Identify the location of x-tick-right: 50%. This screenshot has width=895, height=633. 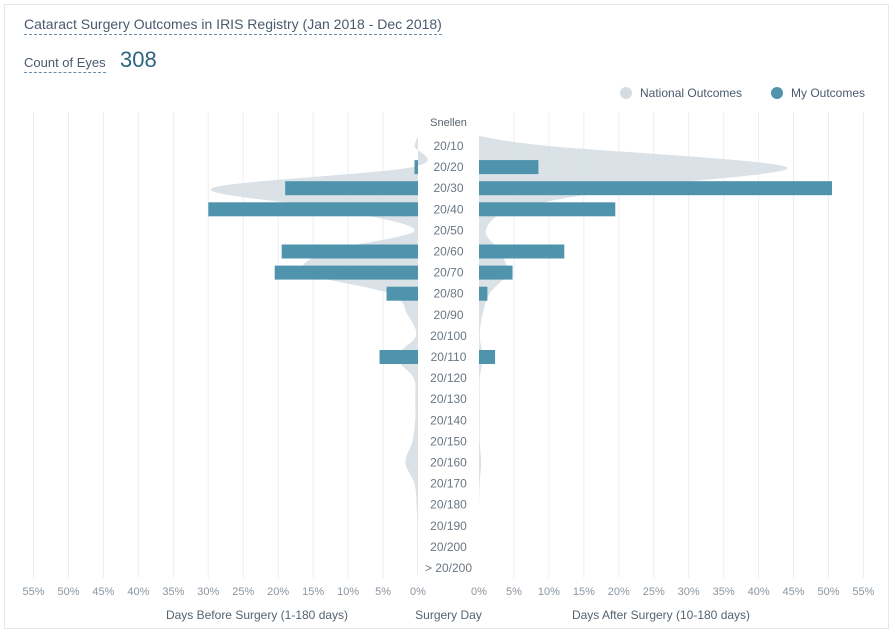
(828, 592).